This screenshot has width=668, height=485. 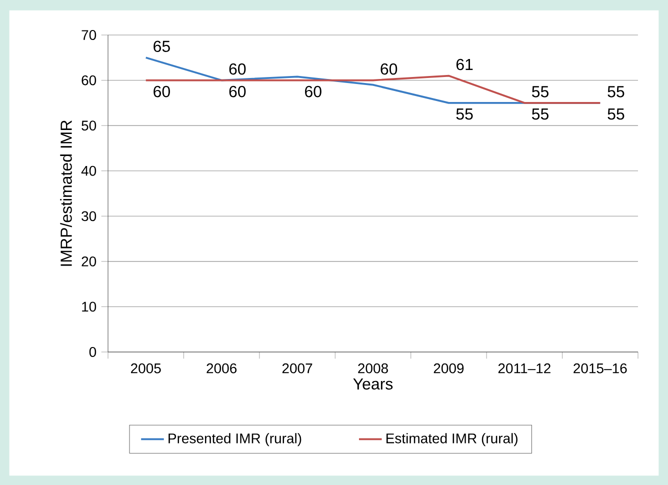 I want to click on x-tick-label: 2009, so click(x=449, y=368).